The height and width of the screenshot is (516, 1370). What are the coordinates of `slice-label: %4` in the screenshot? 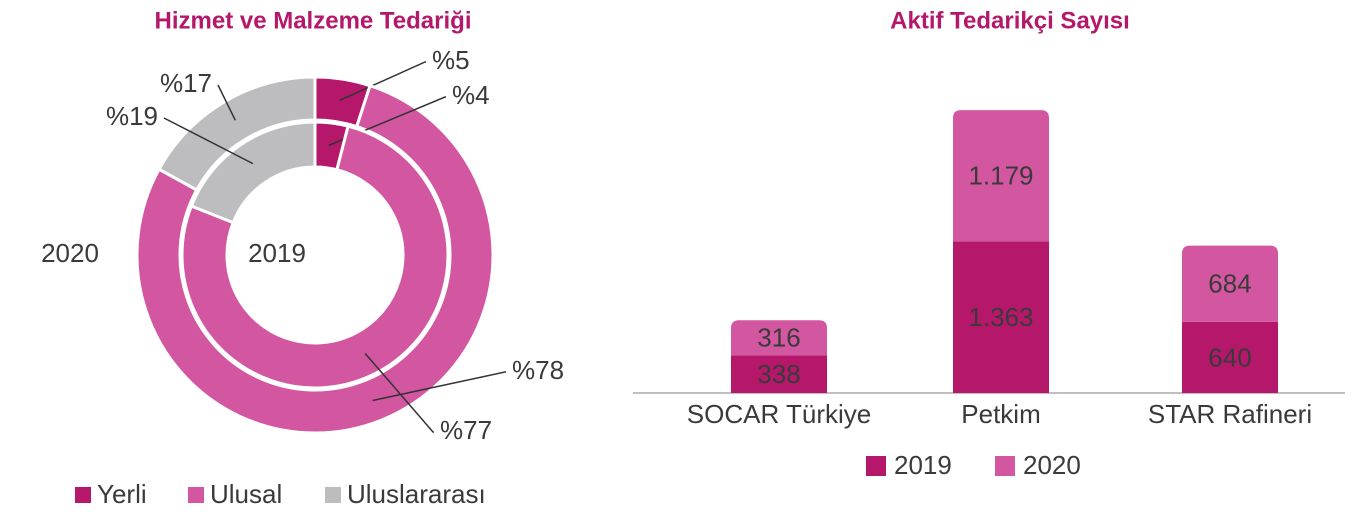 It's located at (471, 95).